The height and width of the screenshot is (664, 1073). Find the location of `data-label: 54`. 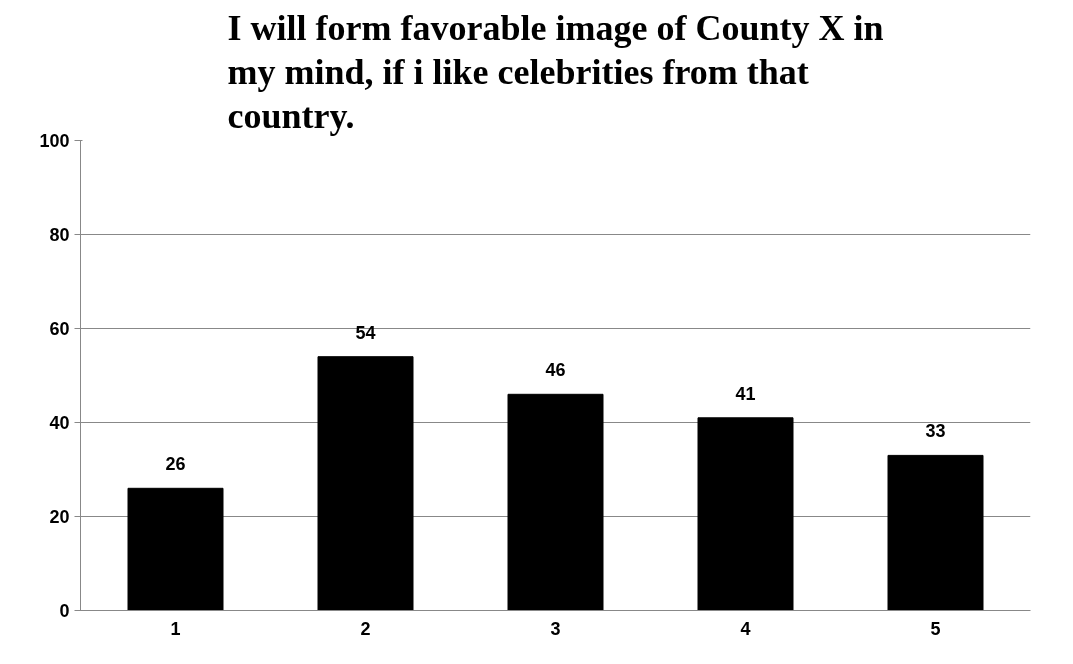

data-label: 54 is located at coordinates (365, 332).